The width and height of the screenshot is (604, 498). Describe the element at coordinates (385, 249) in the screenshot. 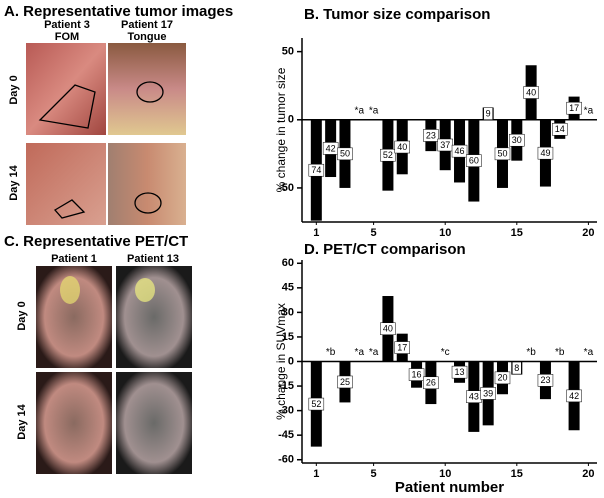

I see `chart-title: D. PET/CT comparison` at that location.